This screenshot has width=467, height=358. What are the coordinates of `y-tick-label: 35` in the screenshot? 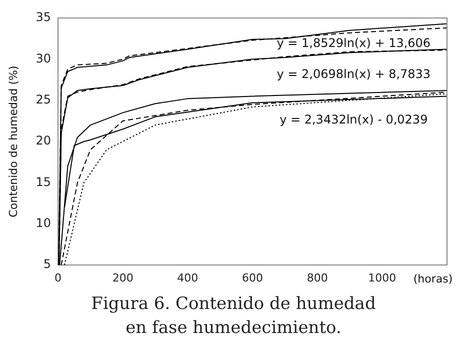 It's located at (43, 17).